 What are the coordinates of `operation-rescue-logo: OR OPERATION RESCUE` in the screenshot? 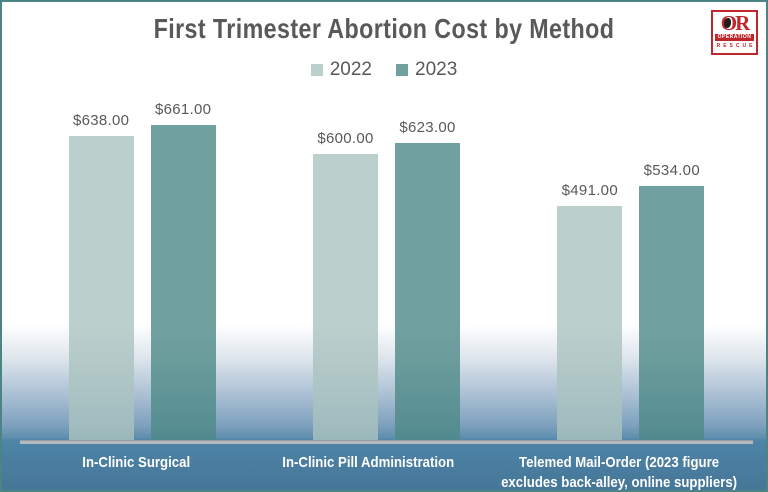 It's located at (734, 32).